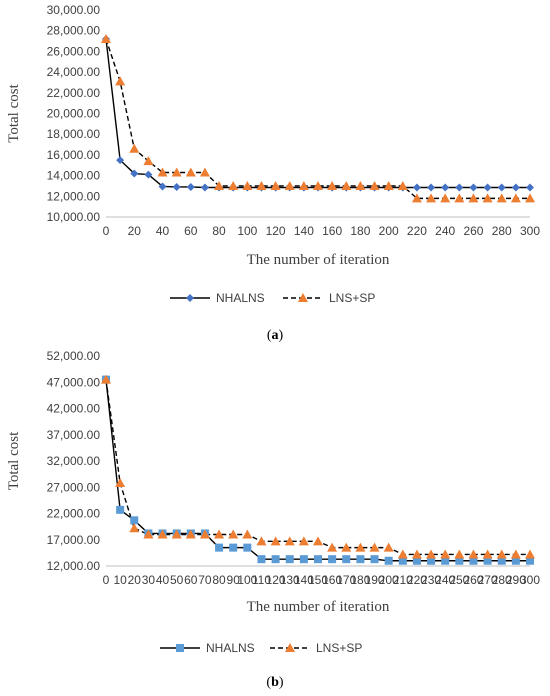 The width and height of the screenshot is (550, 696). Describe the element at coordinates (74, 566) in the screenshot. I see `y-tick-label: 12,000.00` at that location.